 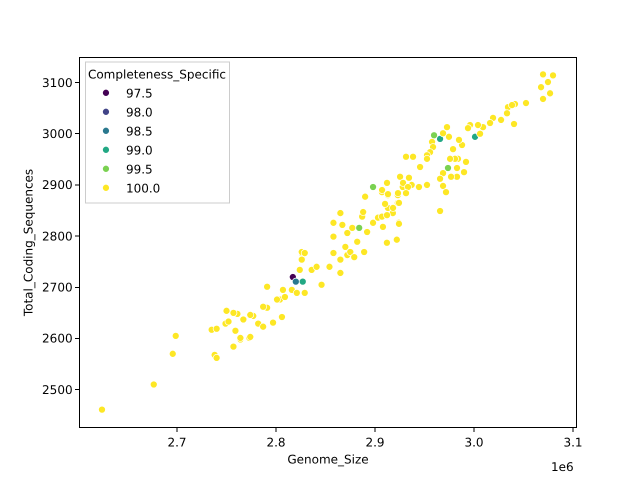 I want to click on x-tick-label: 2.9, so click(x=375, y=442).